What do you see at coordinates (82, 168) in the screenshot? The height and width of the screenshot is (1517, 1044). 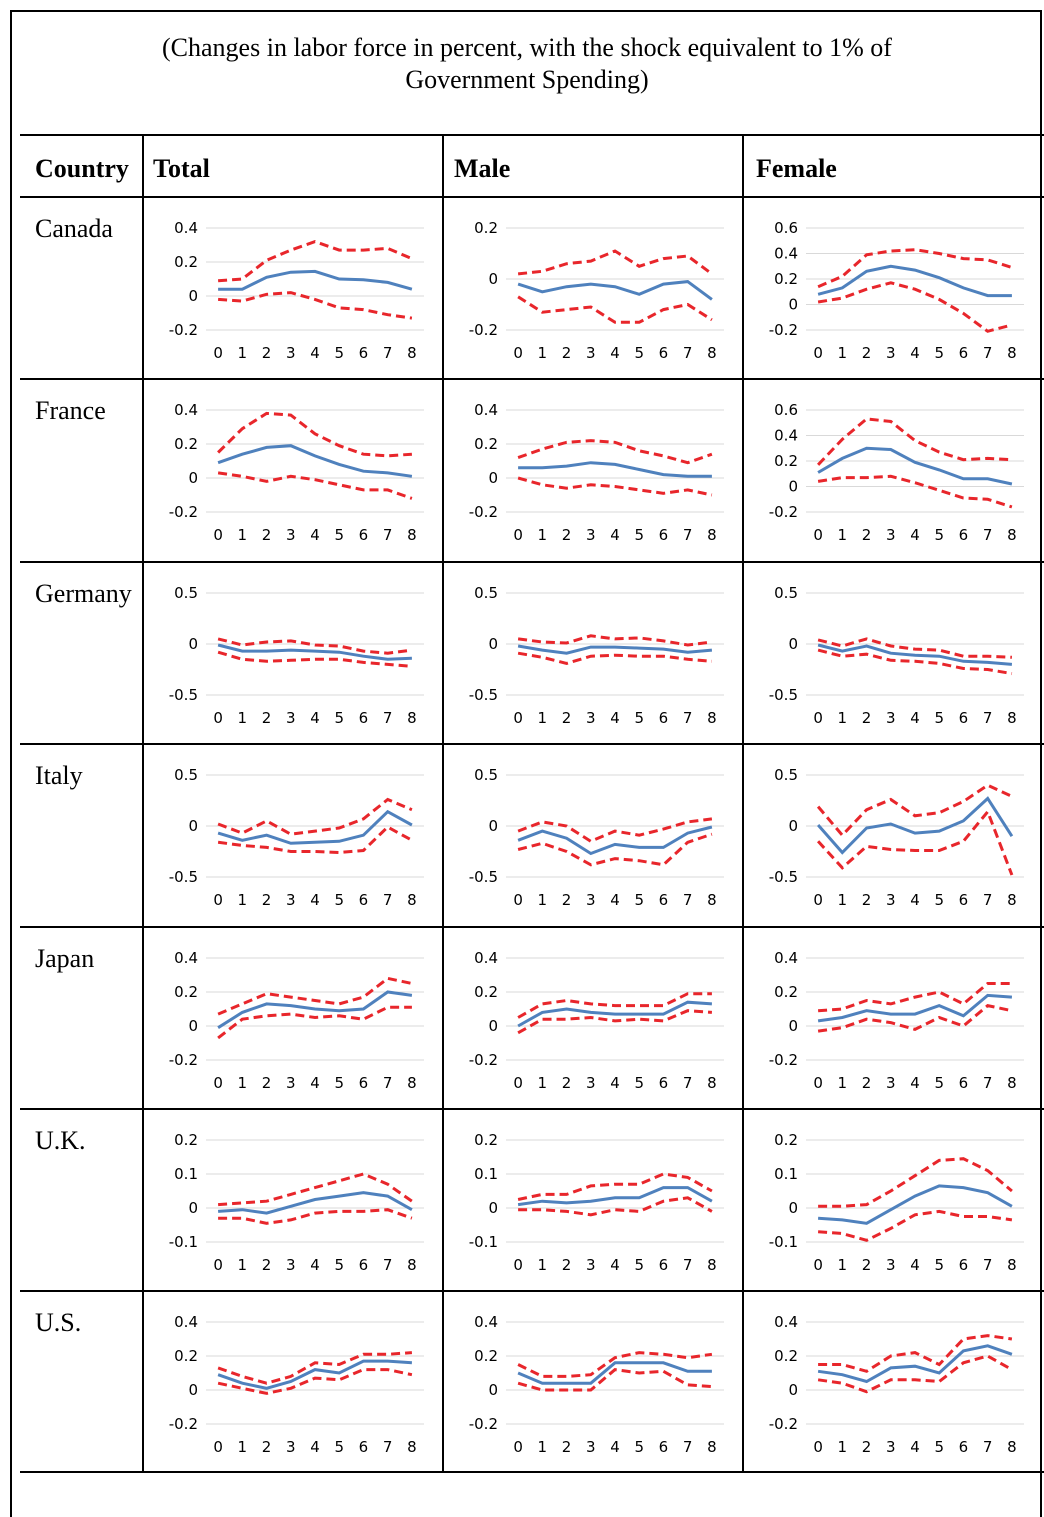 I see `header-country: Country` at bounding box center [82, 168].